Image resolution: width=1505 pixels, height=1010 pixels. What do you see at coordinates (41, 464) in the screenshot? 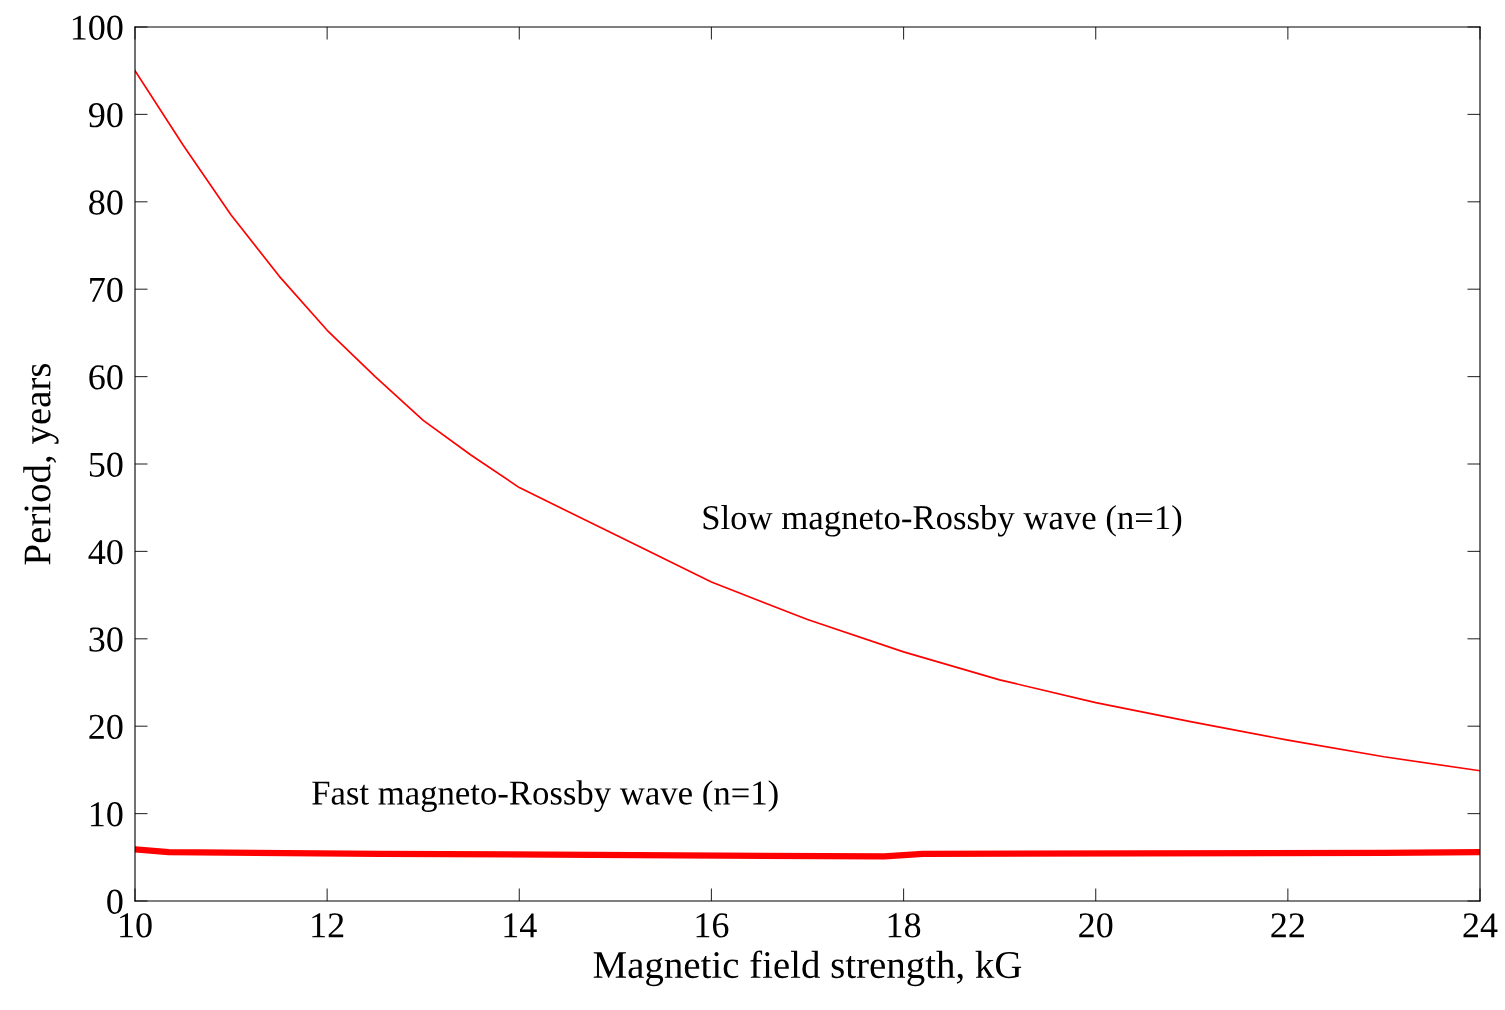
I see `y-axis-title: Period, years` at bounding box center [41, 464].